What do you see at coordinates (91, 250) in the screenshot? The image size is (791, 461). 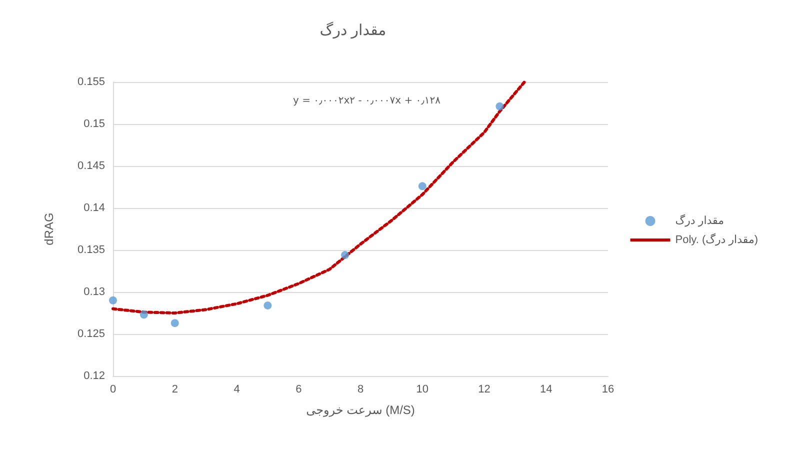 I see `y-tick-label: 0.135` at bounding box center [91, 250].